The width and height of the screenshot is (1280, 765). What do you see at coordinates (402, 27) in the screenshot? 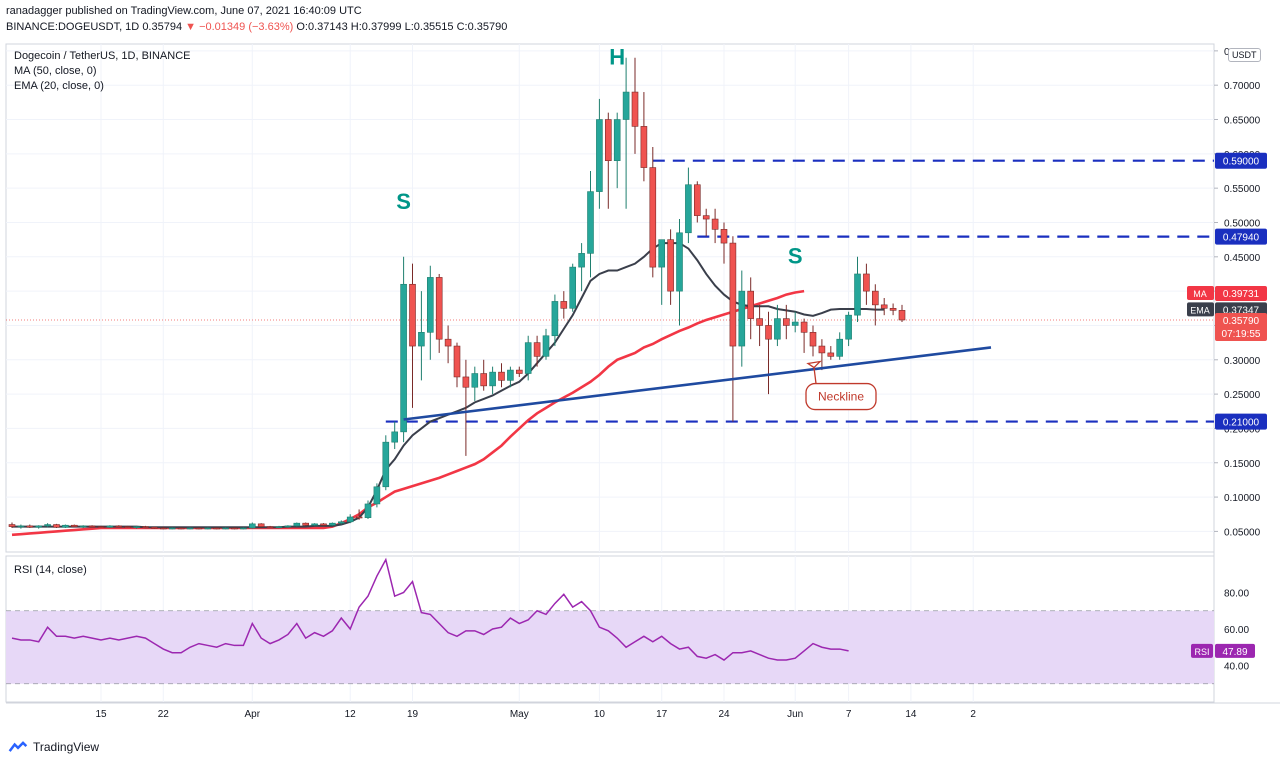
I see `ohlc-values: O:0.37143 H:0.37999 L:0.35515 C:0.35790` at bounding box center [402, 27].